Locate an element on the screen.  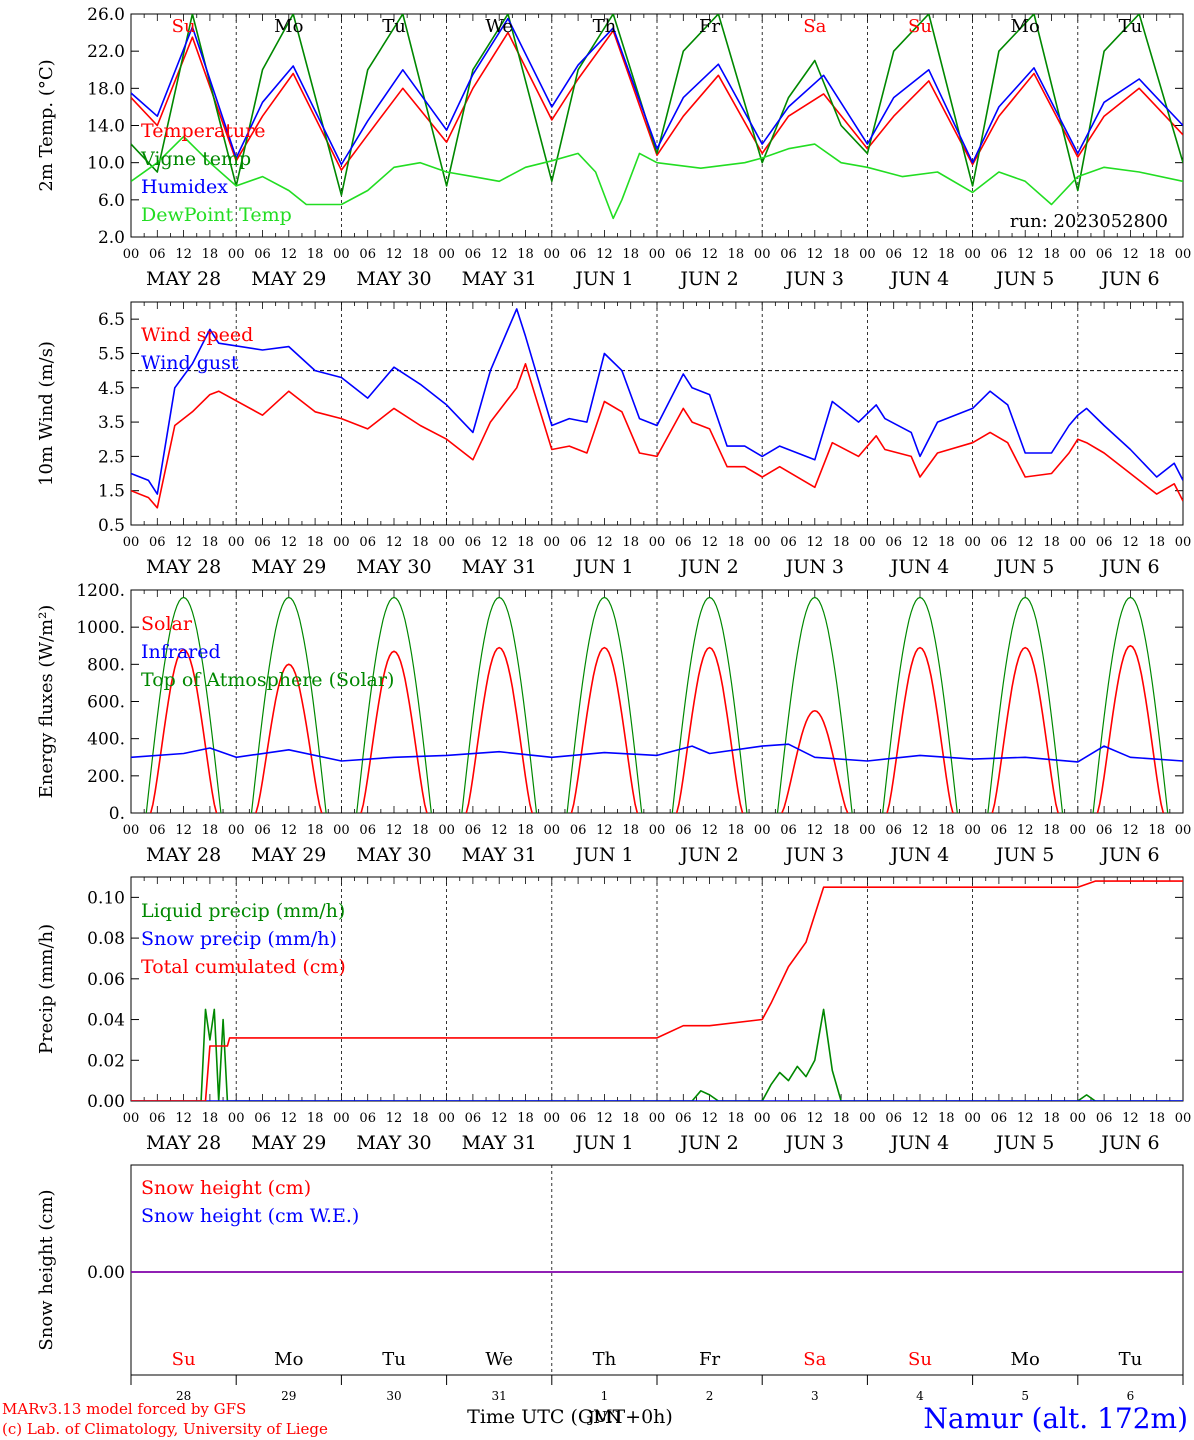
y-tick-label: 1000. is located at coordinates (100, 628).